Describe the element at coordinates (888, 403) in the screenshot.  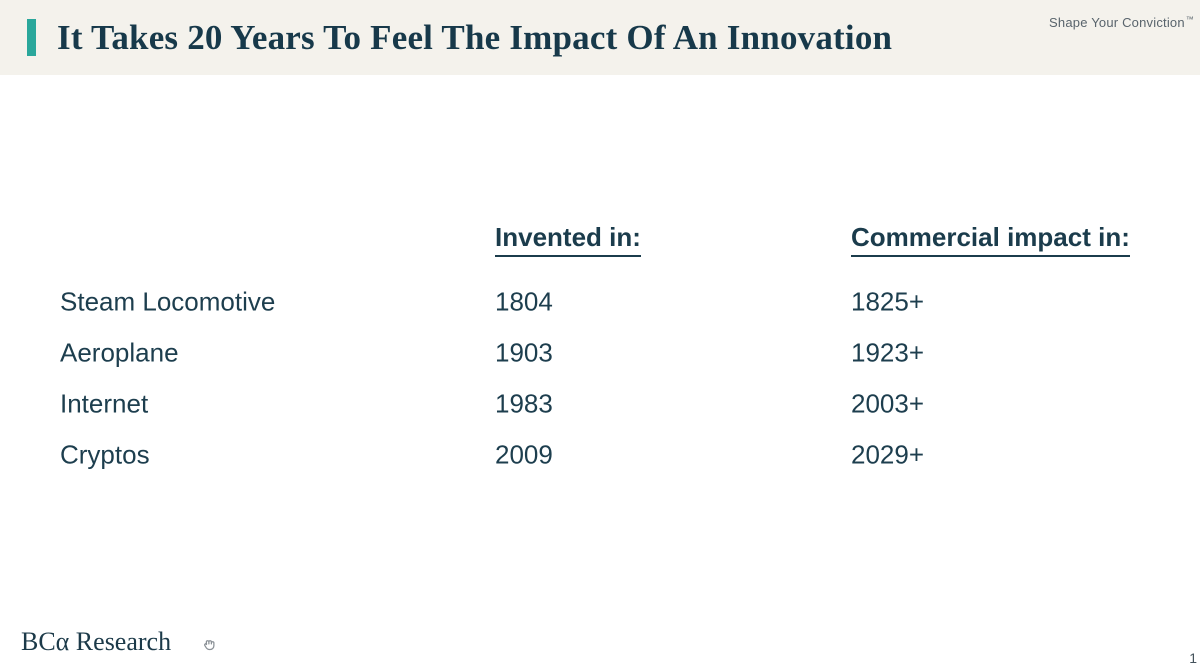
I see `row-impact-year: 2003+` at that location.